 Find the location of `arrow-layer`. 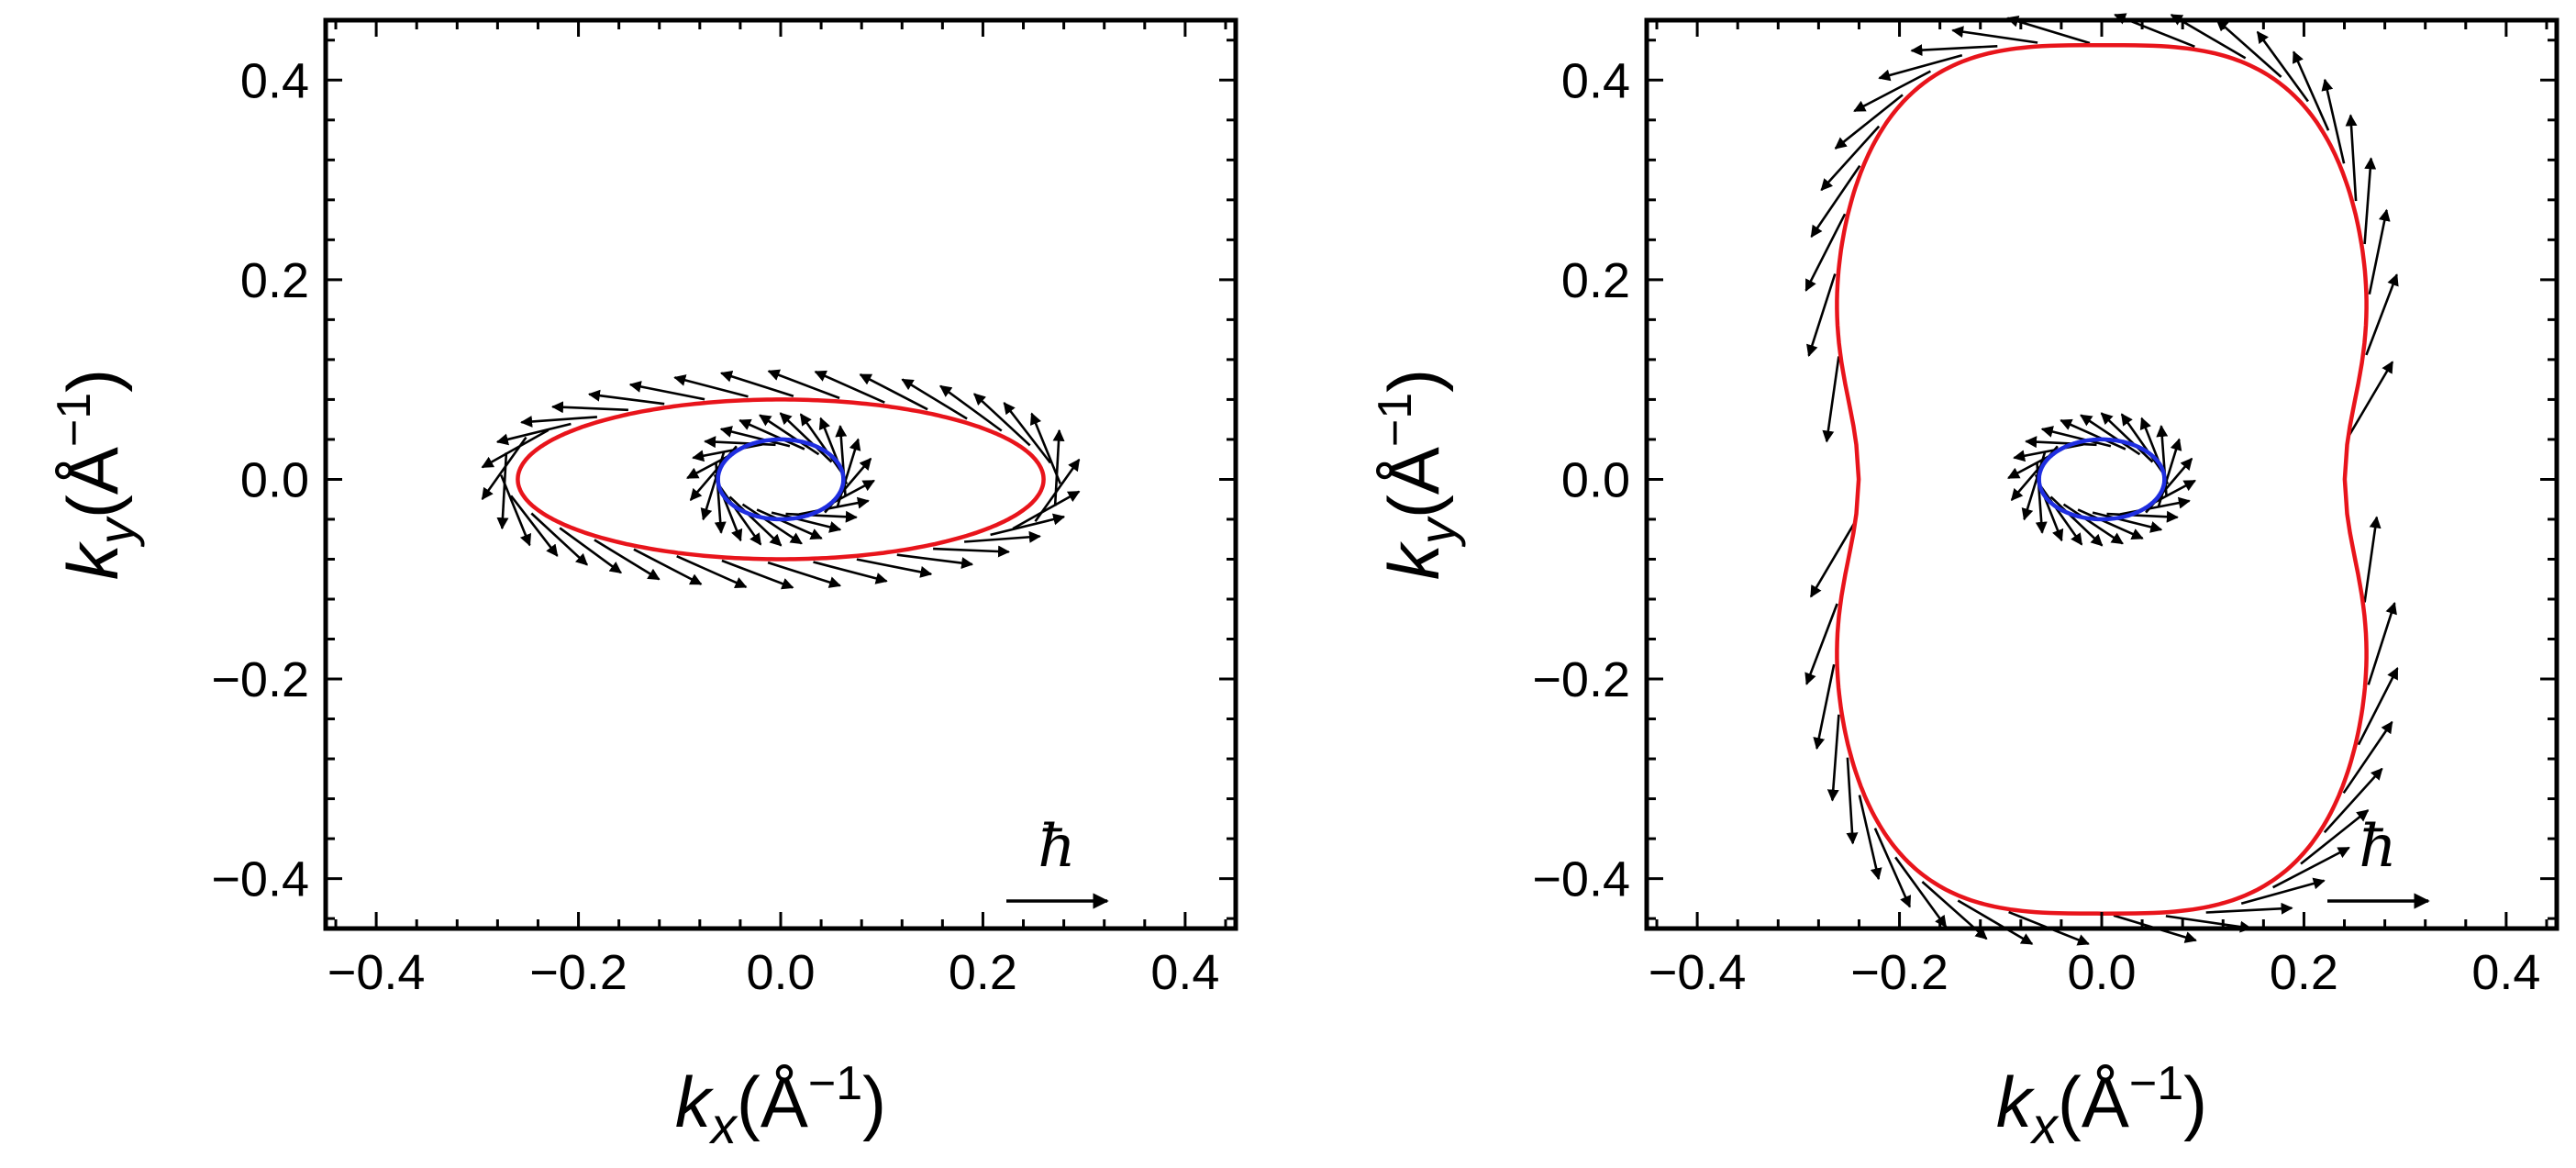

arrow-layer is located at coordinates (781, 480).